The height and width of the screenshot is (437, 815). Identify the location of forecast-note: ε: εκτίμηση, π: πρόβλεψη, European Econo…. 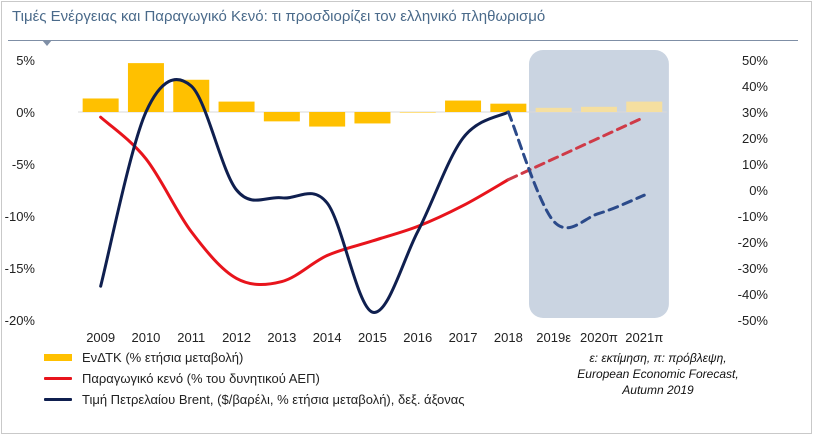
(658, 374).